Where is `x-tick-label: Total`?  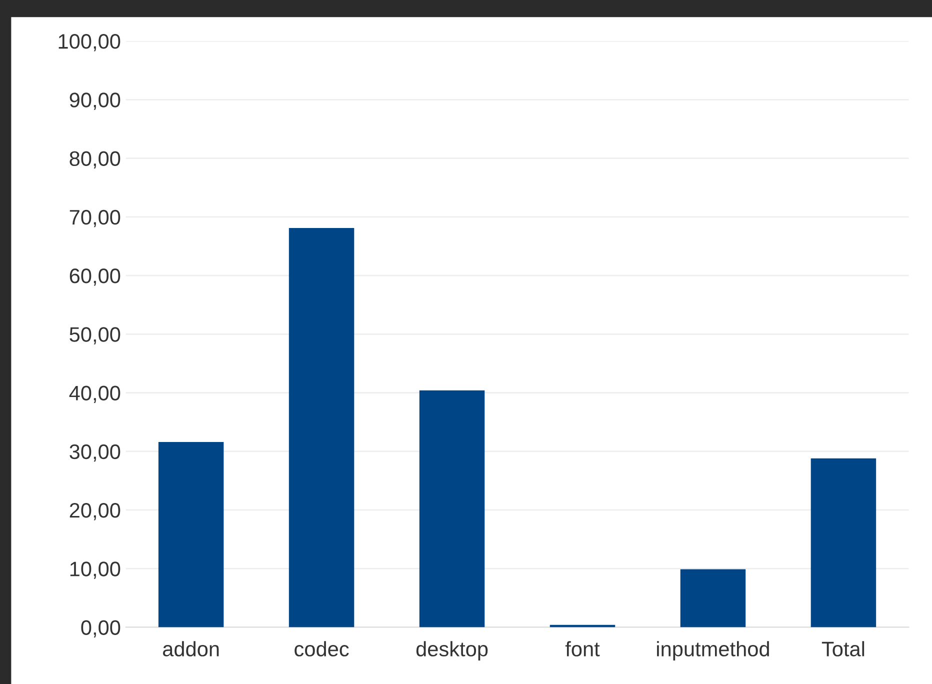
x-tick-label: Total is located at coordinates (843, 648).